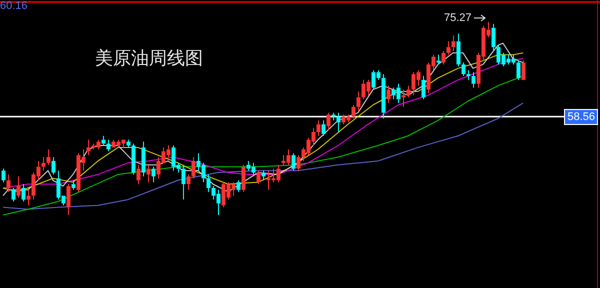 The width and height of the screenshot is (600, 288). Describe the element at coordinates (581, 116) in the screenshot. I see `text: 58.56` at that location.